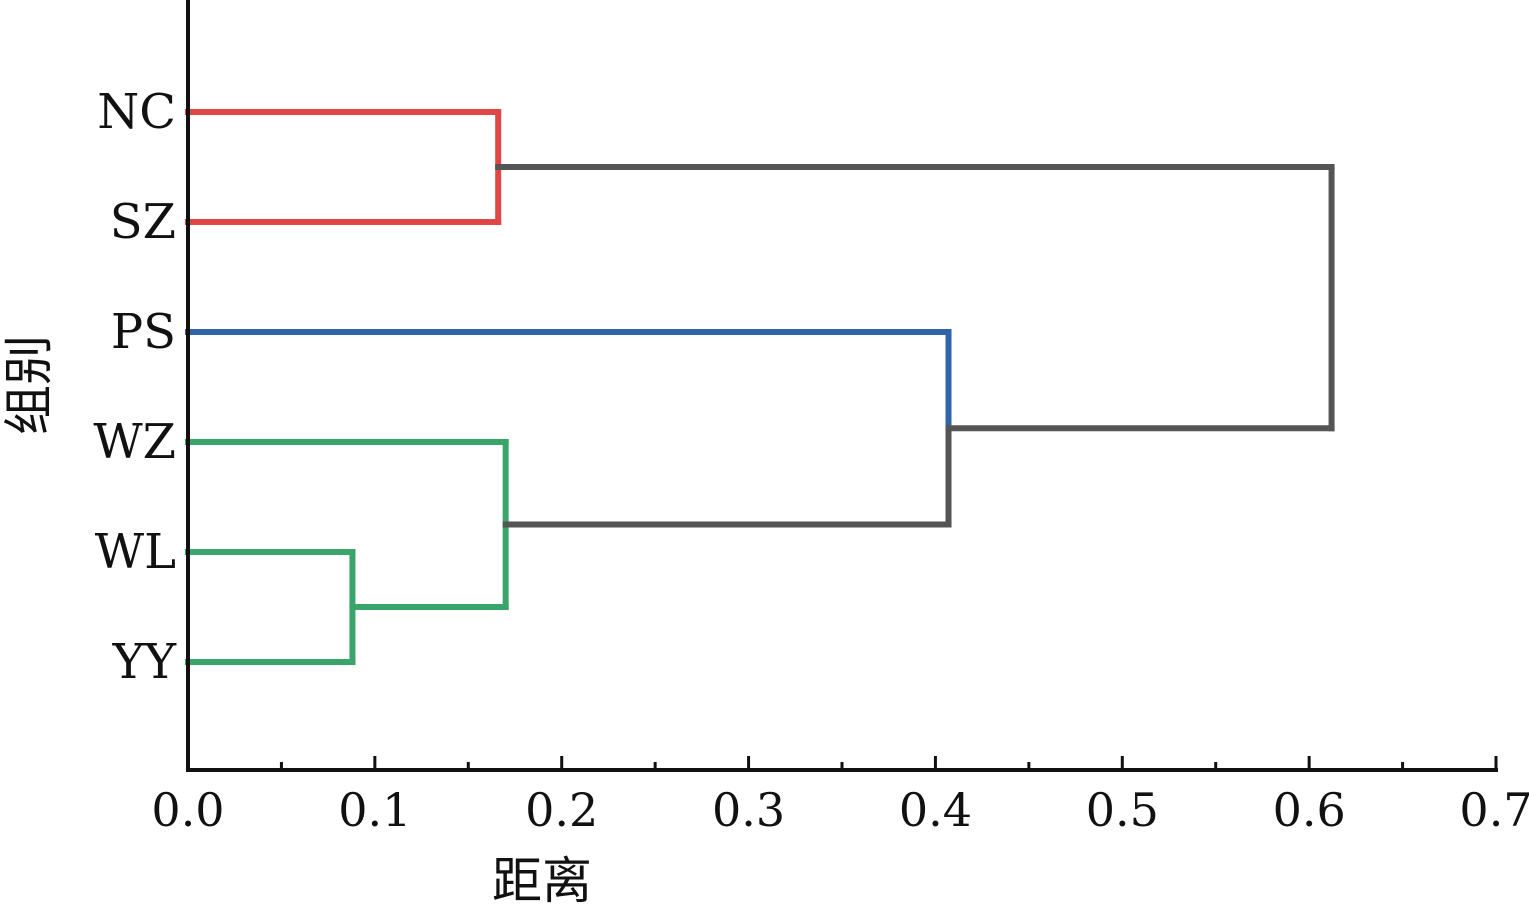 Image resolution: width=1529 pixels, height=908 pixels. What do you see at coordinates (374, 810) in the screenshot?
I see `x-tick-label: 0.1` at bounding box center [374, 810].